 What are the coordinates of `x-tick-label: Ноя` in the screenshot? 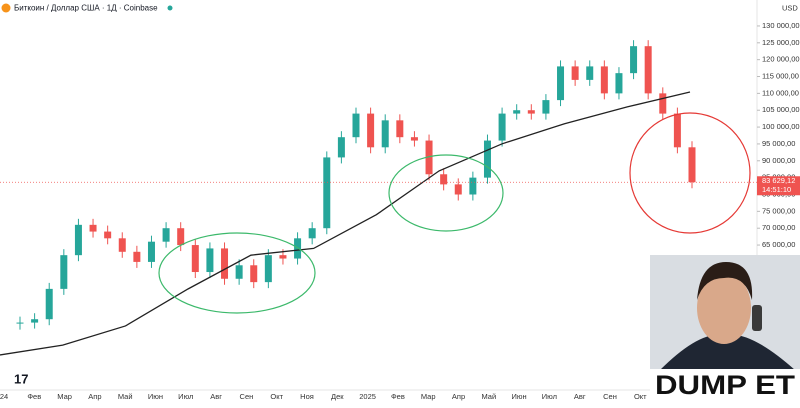 It's located at (307, 396).